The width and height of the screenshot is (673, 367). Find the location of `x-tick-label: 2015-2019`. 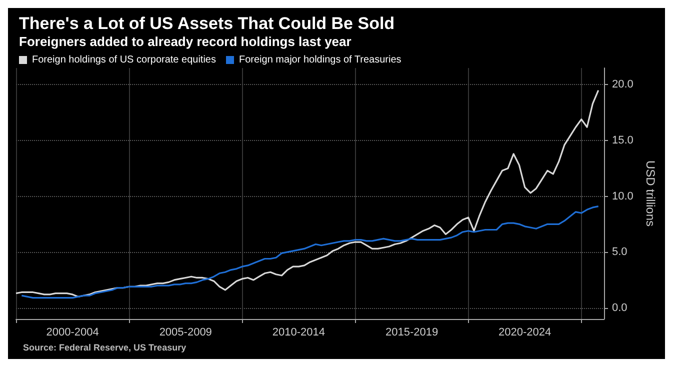

x-tick-label: 2015-2019 is located at coordinates (411, 332).